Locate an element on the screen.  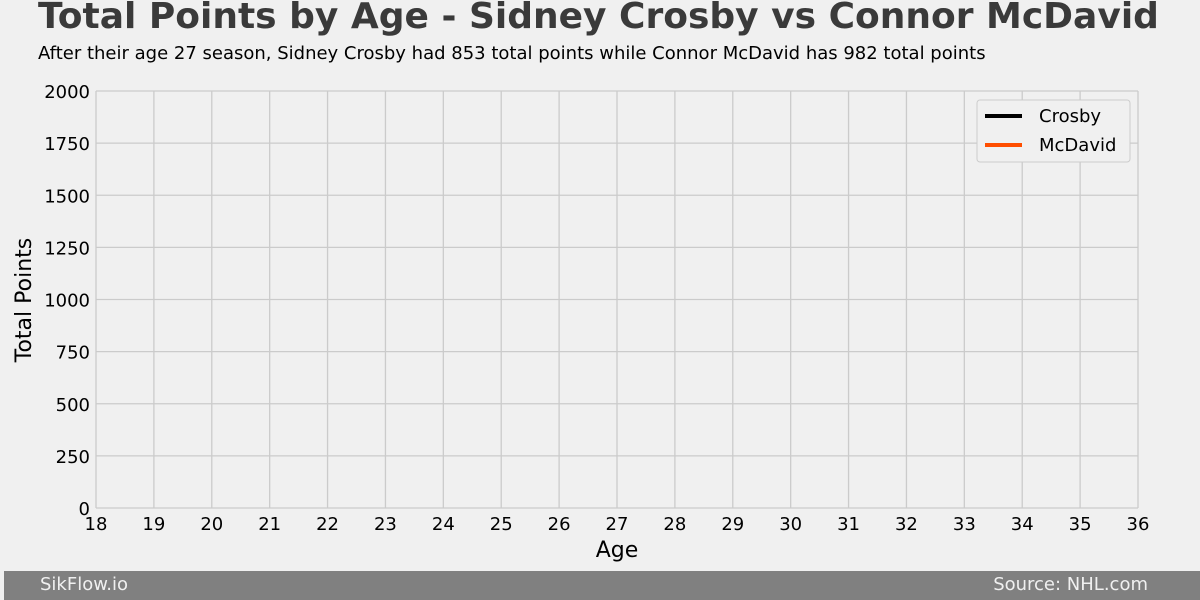
footer-bar: SikFlow.io Source: NHL.com is located at coordinates (602, 585).